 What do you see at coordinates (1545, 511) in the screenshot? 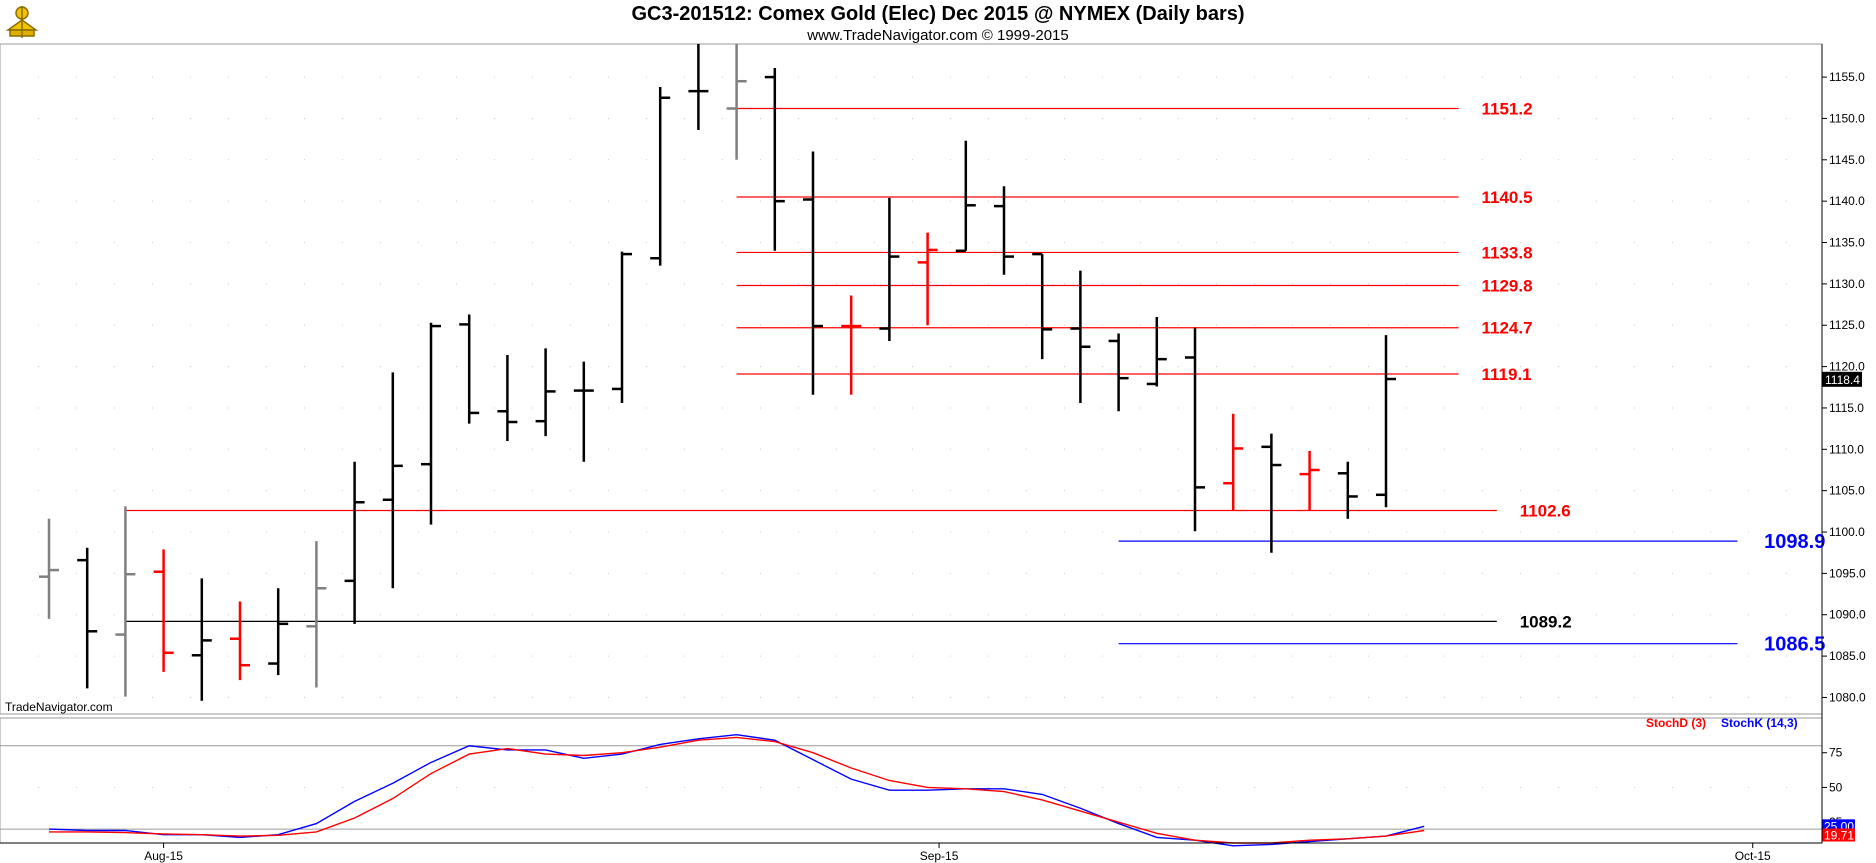
I see `level-label: 1102.6` at bounding box center [1545, 511].